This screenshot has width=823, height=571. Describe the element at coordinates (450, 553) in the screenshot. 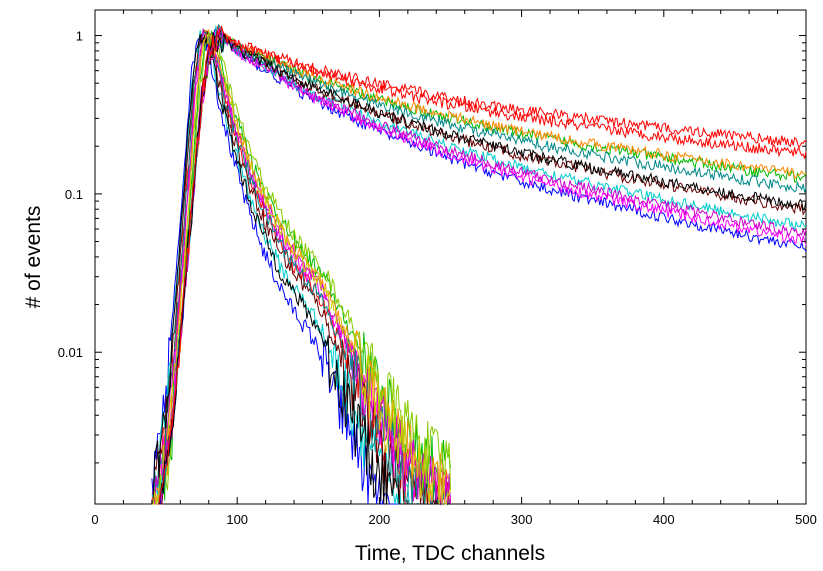

I see `x-axis-title: Time, TDC channels` at that location.